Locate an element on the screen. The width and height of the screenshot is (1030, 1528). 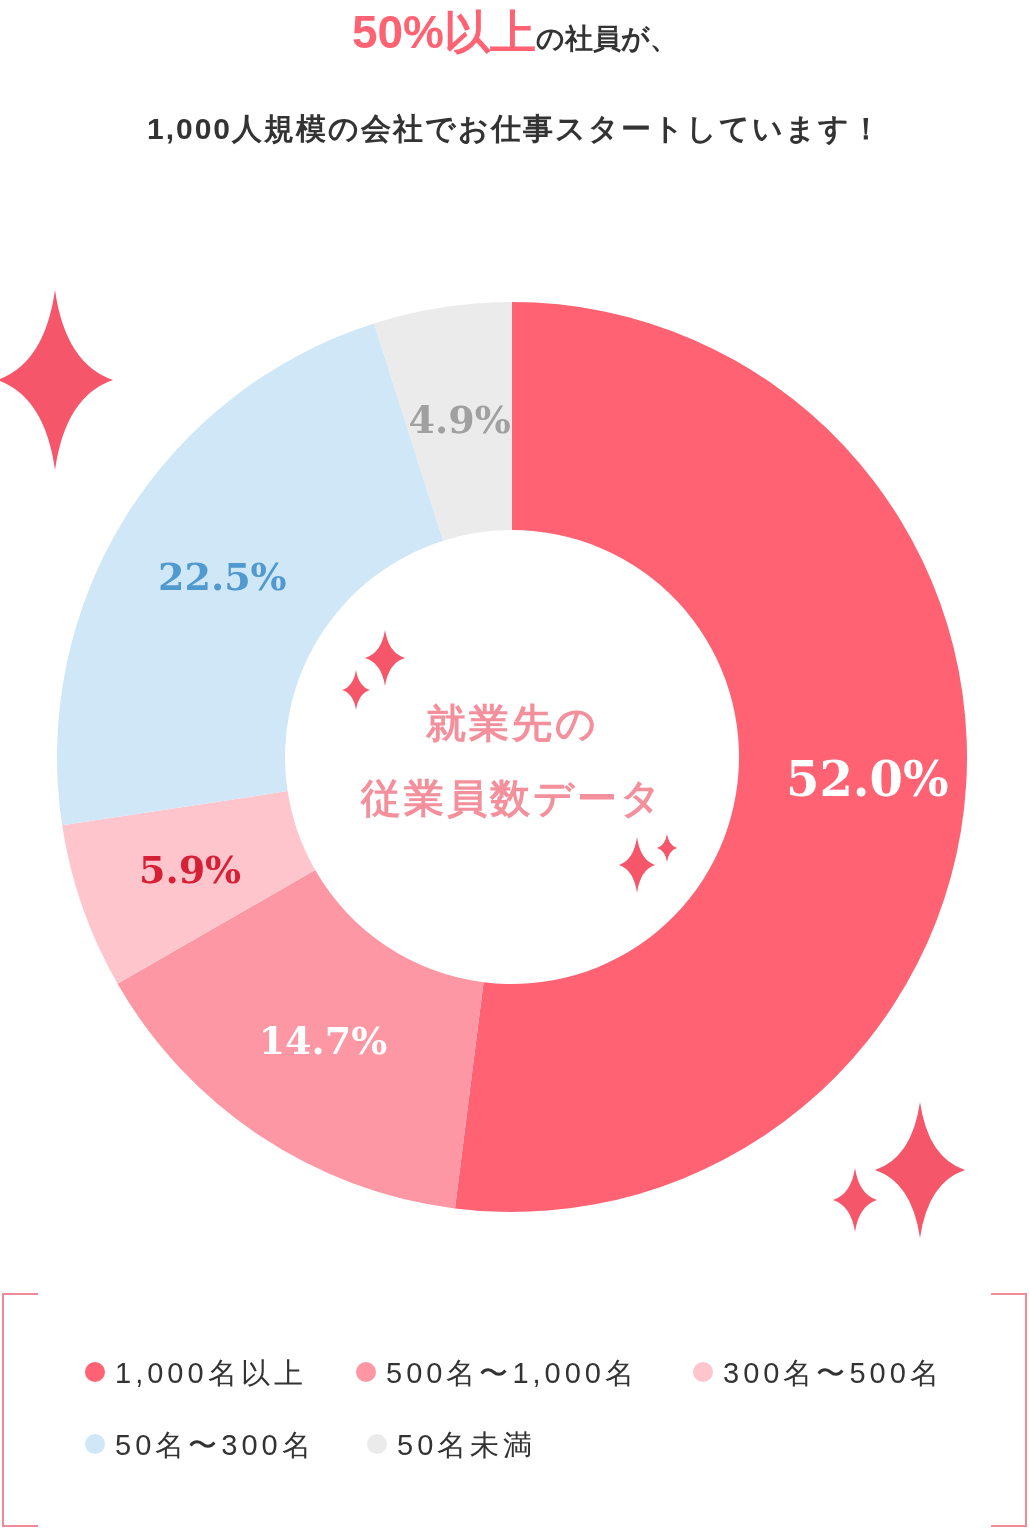
data-label: 22.5% is located at coordinates (222, 577).